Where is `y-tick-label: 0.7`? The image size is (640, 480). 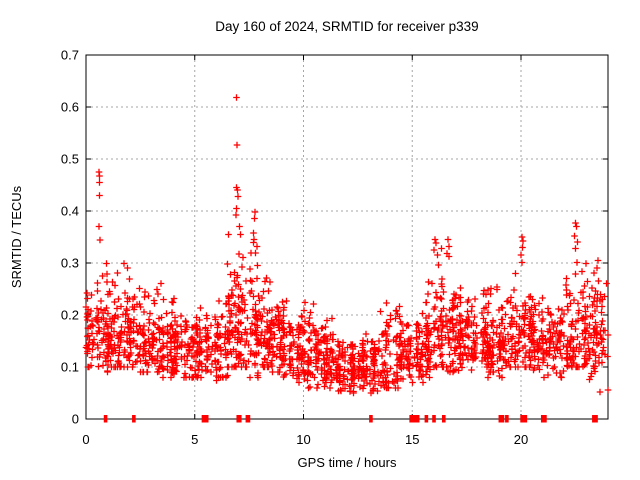 y-tick-label: 0.7 is located at coordinates (70, 55).